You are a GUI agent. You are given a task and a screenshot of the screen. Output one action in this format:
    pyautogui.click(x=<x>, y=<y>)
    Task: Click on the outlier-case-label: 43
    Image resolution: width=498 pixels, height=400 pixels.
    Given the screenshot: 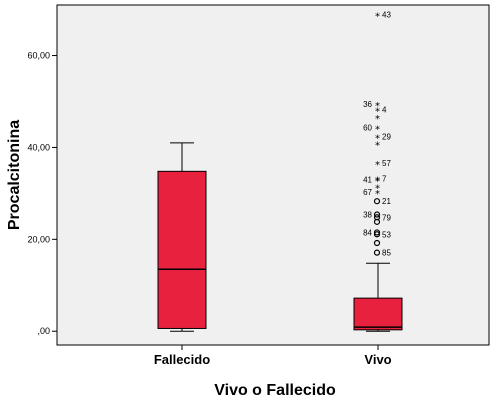 What is the action you would take?
    pyautogui.click(x=386, y=15)
    